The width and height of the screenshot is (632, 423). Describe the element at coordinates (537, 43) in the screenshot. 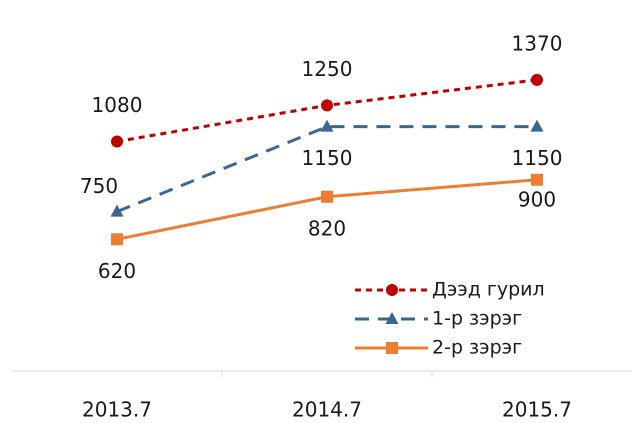

I see `data-label: 1370` at that location.